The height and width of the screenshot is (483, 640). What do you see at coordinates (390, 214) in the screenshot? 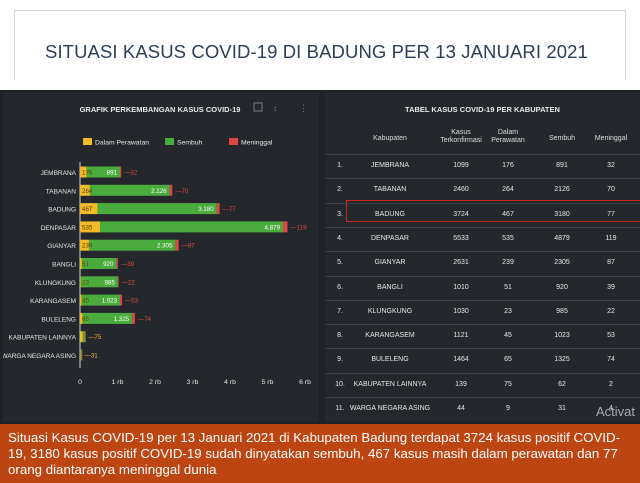
I see `cell-kabupaten: BADUNG` at bounding box center [390, 214].